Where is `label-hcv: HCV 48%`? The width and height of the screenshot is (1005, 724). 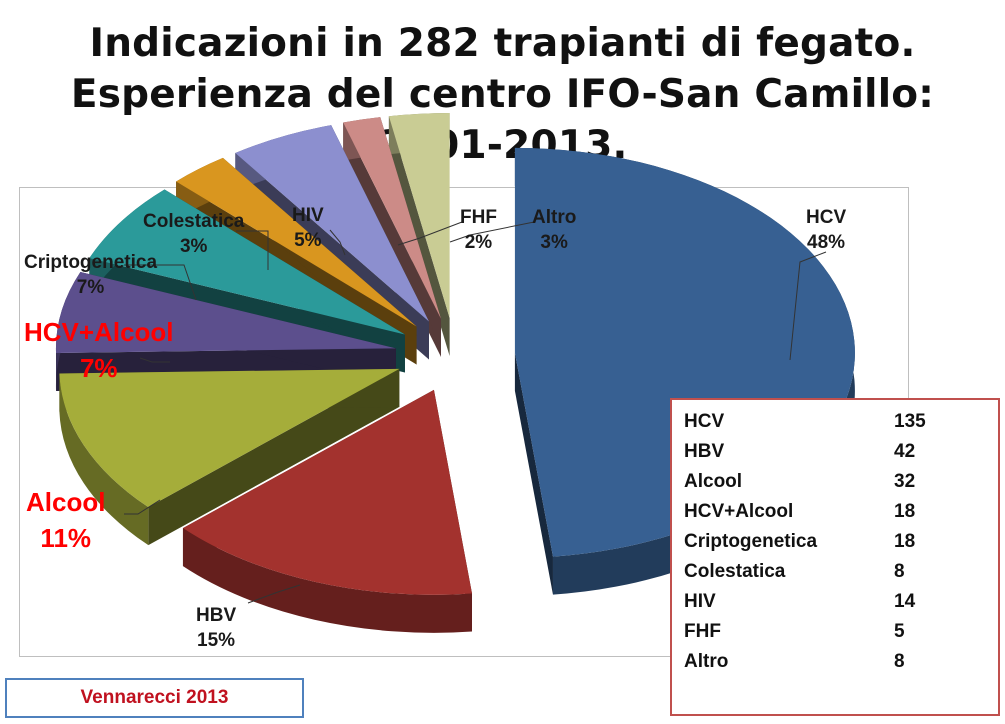
label-hcv: HCV 48% is located at coordinates (826, 230).